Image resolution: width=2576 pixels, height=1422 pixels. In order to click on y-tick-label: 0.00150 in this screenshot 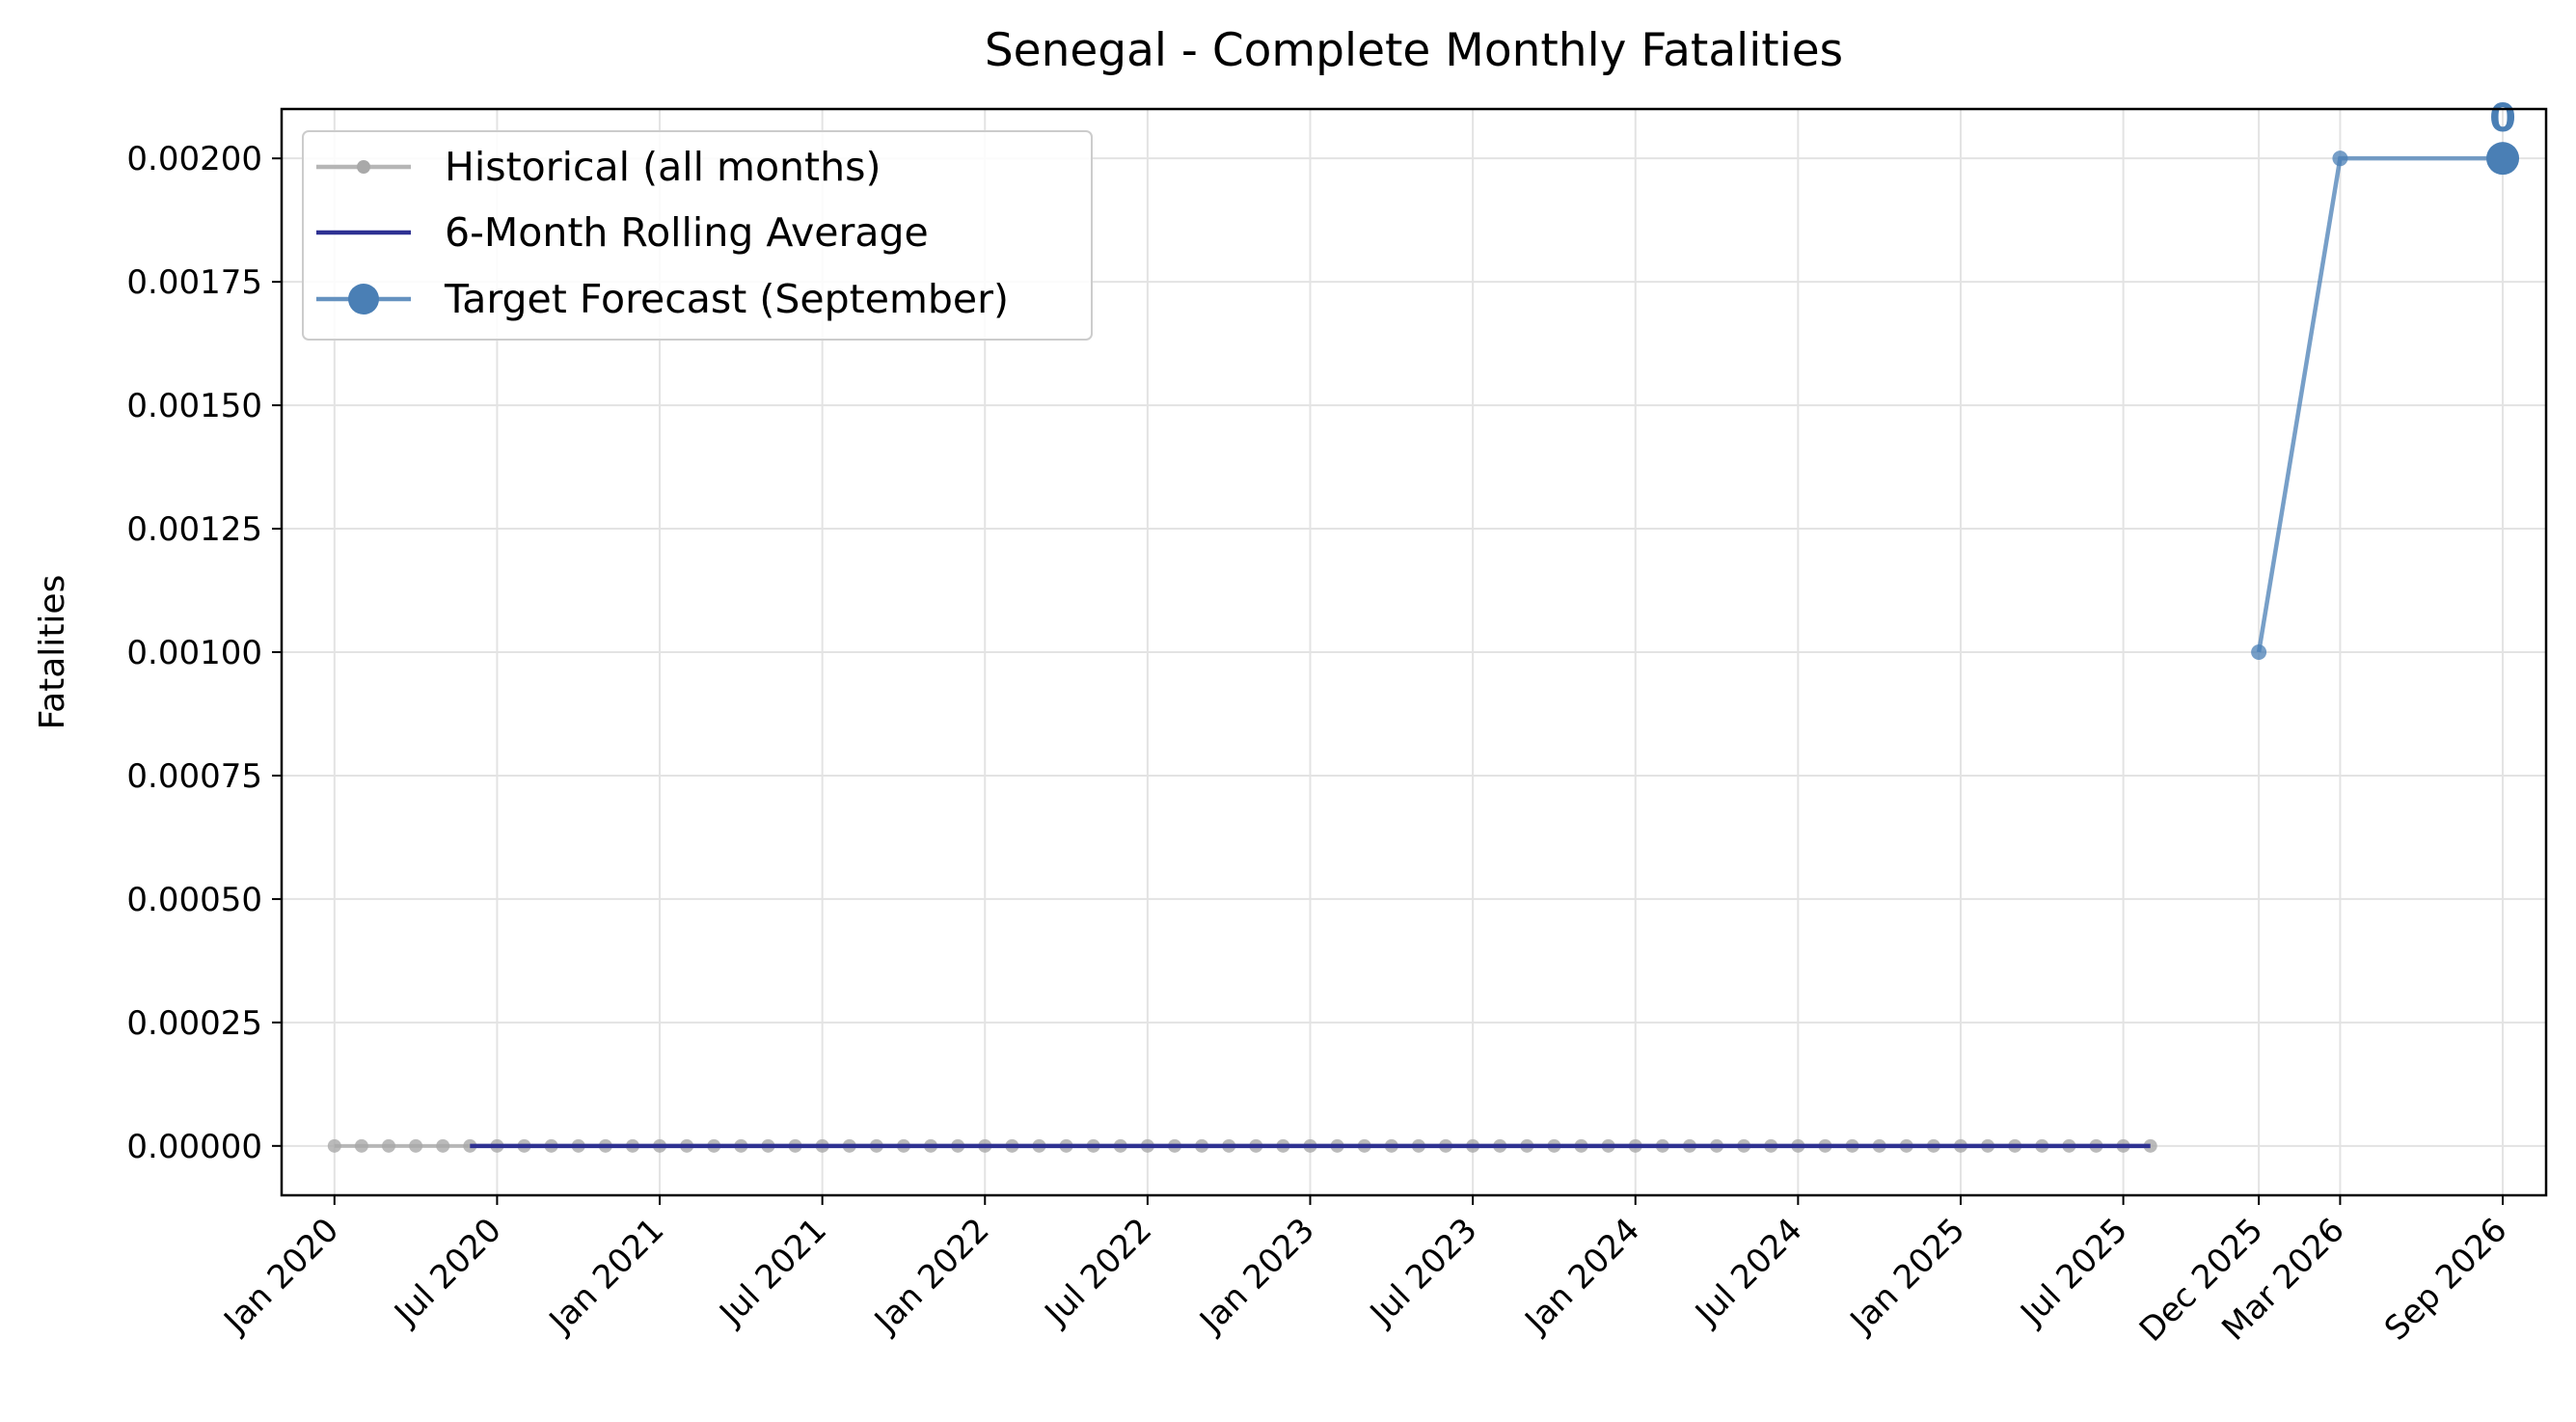, I will do `click(194, 406)`.